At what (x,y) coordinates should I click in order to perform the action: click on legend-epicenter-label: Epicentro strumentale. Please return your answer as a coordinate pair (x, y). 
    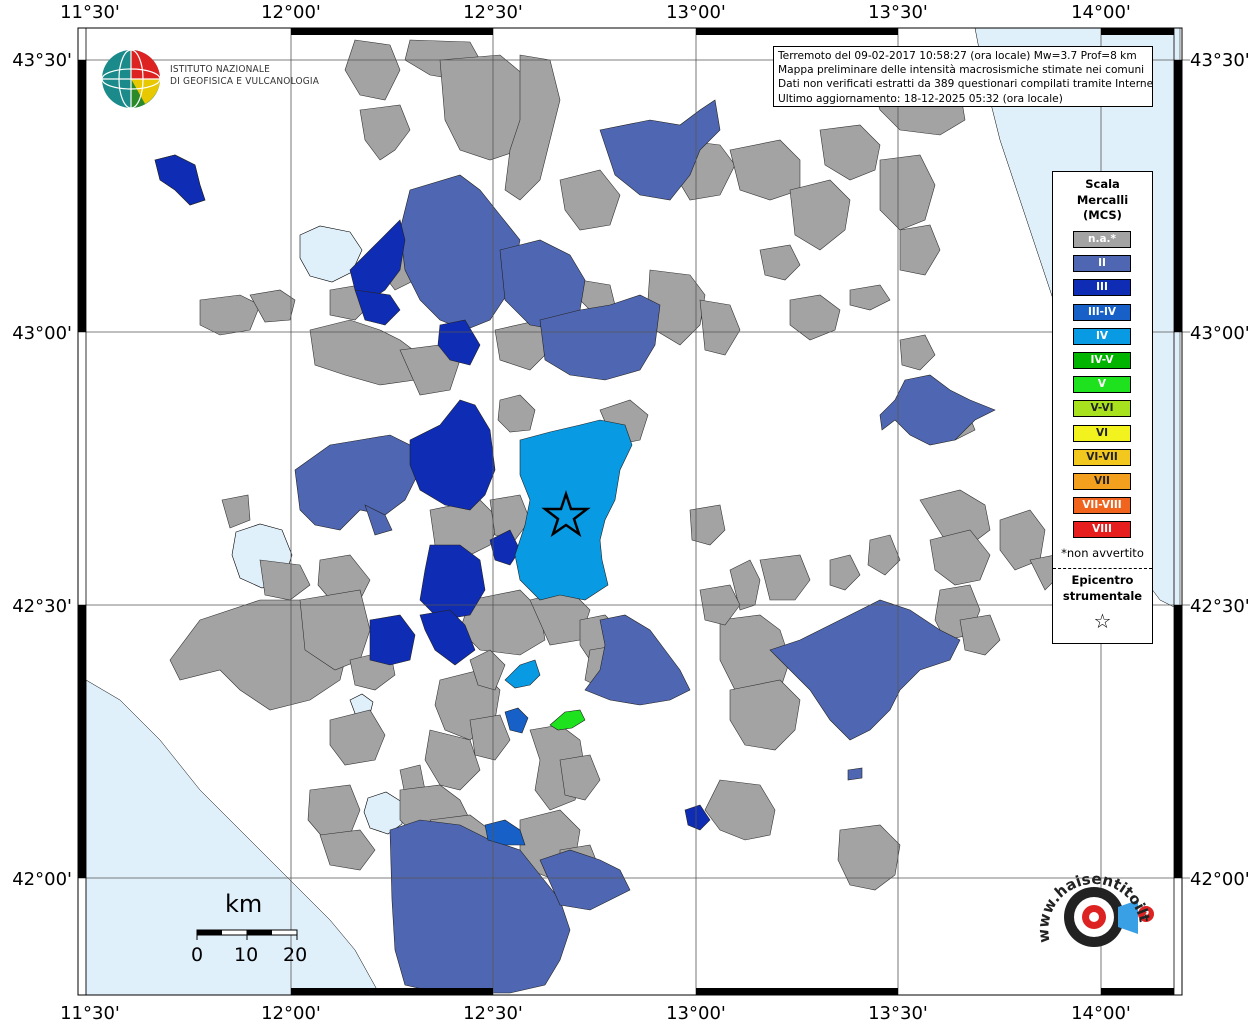
    Looking at the image, I should click on (1102, 588).